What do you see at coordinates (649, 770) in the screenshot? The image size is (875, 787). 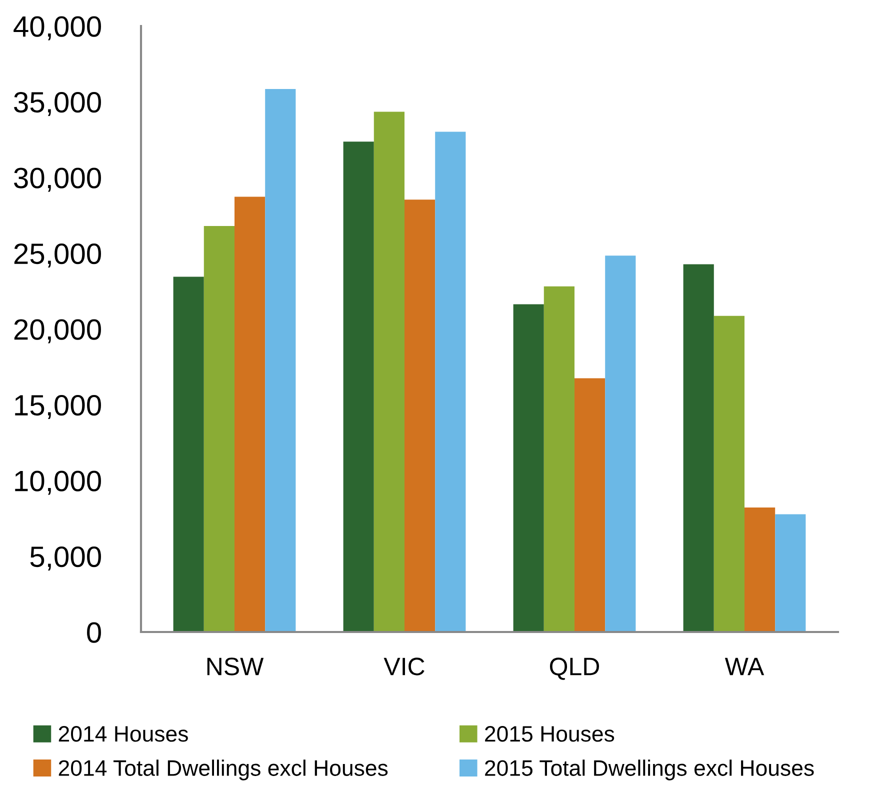 I see `legend-label: 2015 Total Dwellings excl Houses` at bounding box center [649, 770].